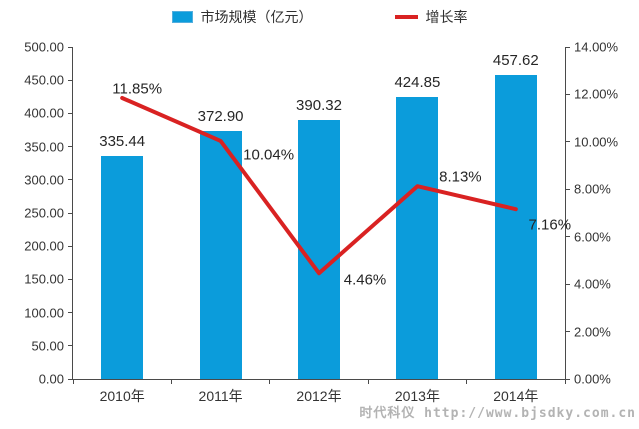 This screenshot has height=429, width=639. What do you see at coordinates (417, 396) in the screenshot?
I see `x-axis-label: 2013年` at bounding box center [417, 396].